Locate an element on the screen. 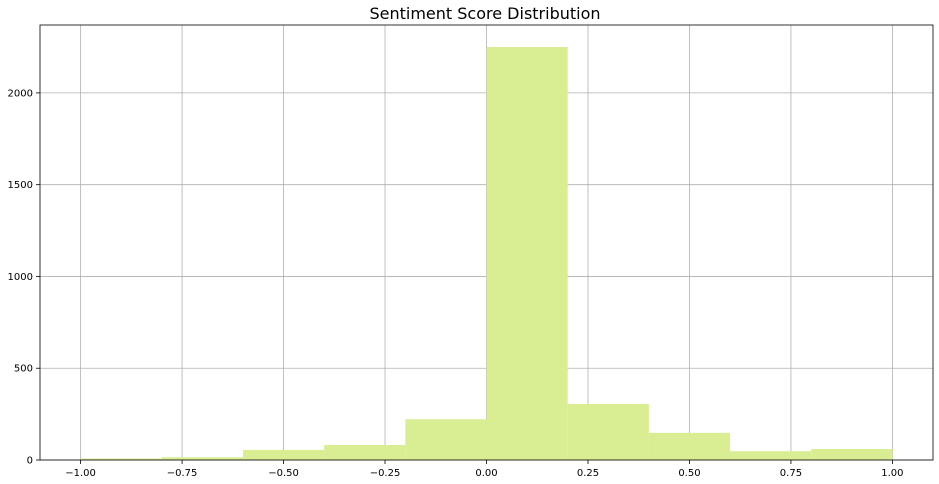  y-tick-label: 500 is located at coordinates (23, 369).